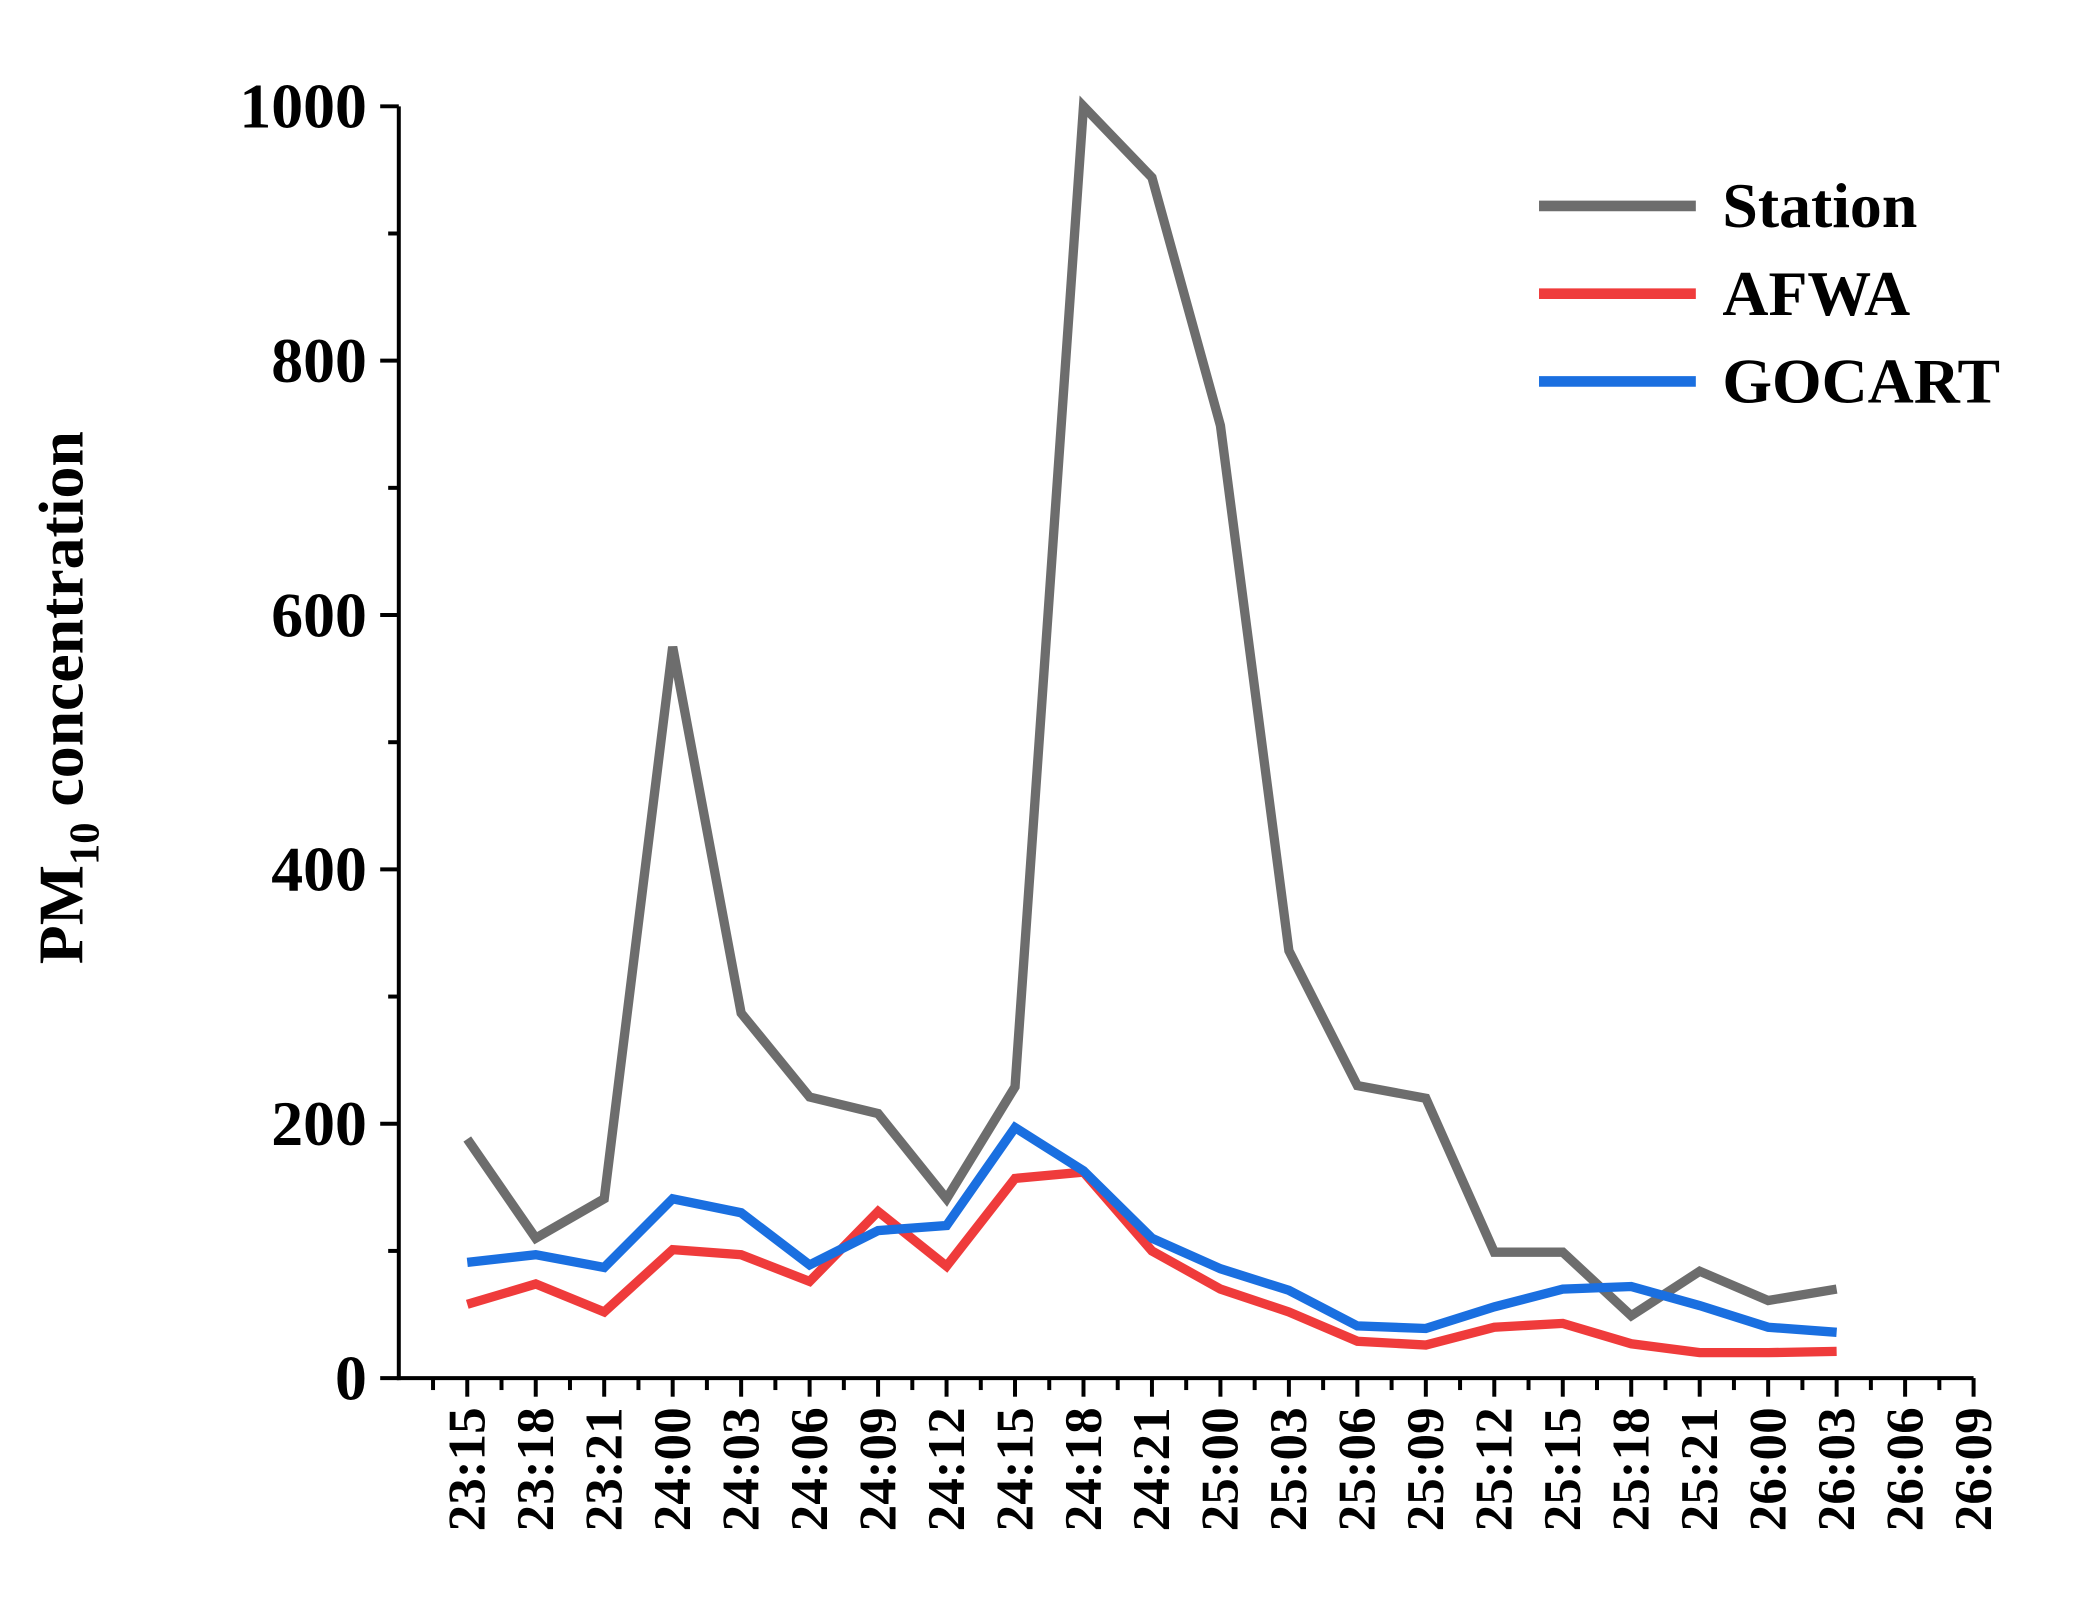 This screenshot has width=2084, height=1608. I want to click on x-tick-label: 25:15, so click(1563, 1469).